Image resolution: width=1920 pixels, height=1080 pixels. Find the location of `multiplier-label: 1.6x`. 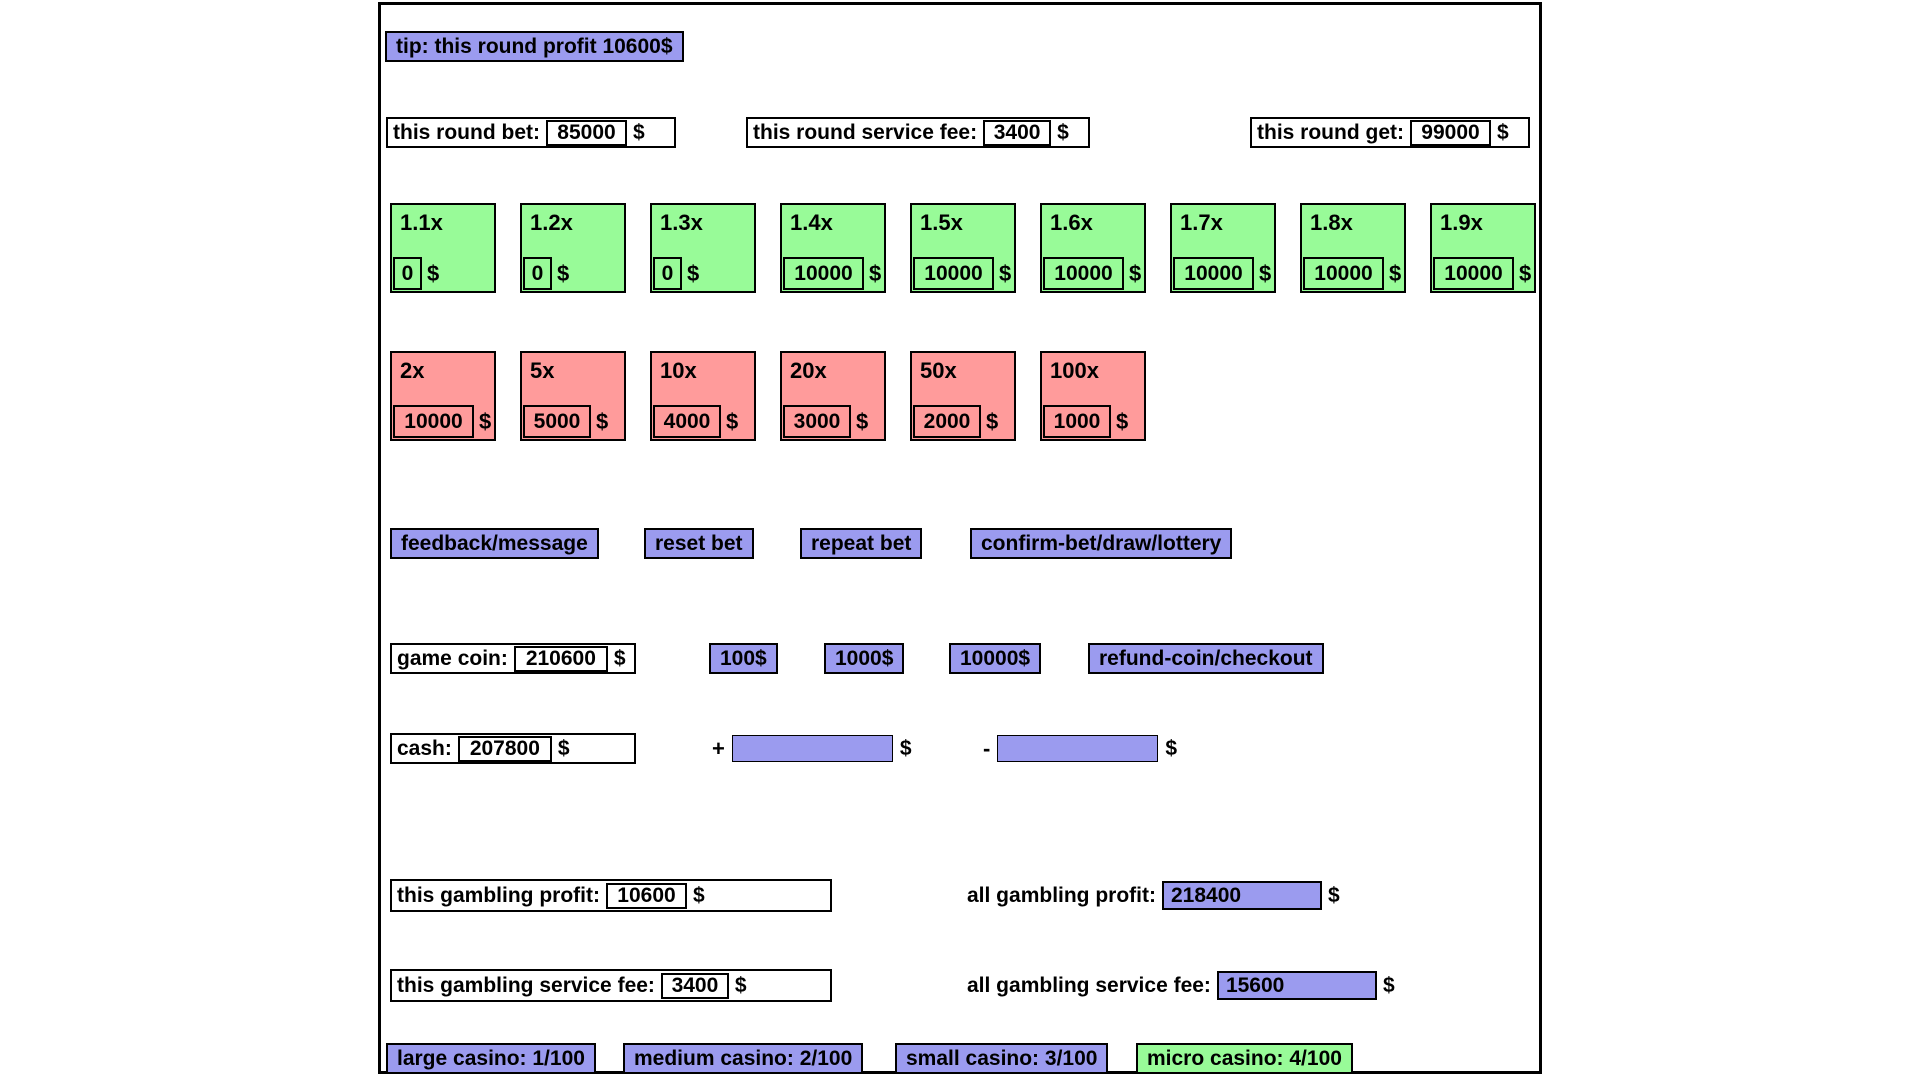

multiplier-label: 1.6x is located at coordinates (1071, 222).